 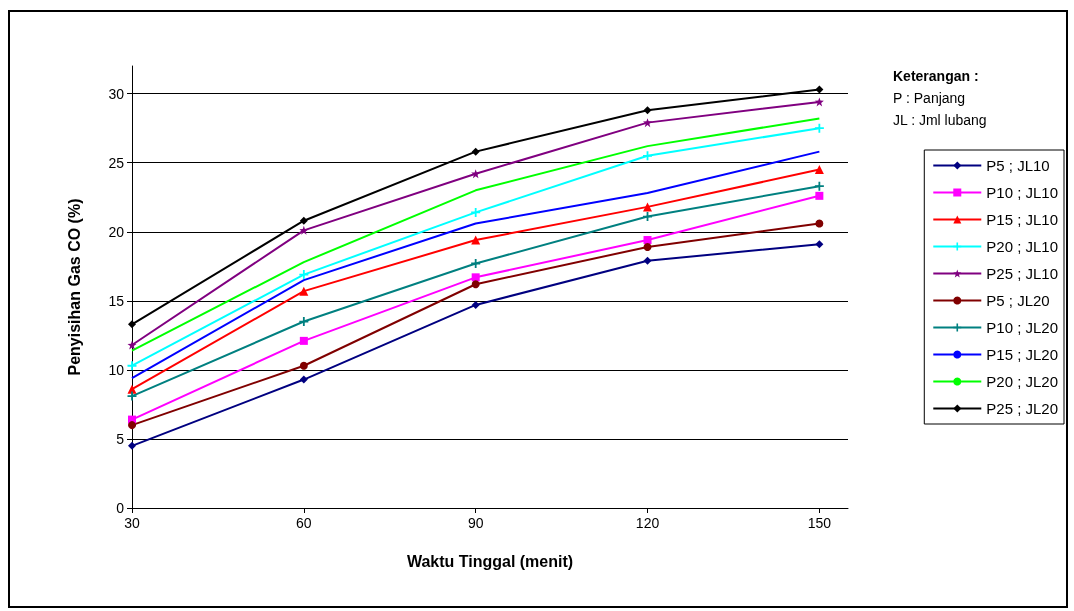 I want to click on y-tick-label: 5, so click(x=120, y=438).